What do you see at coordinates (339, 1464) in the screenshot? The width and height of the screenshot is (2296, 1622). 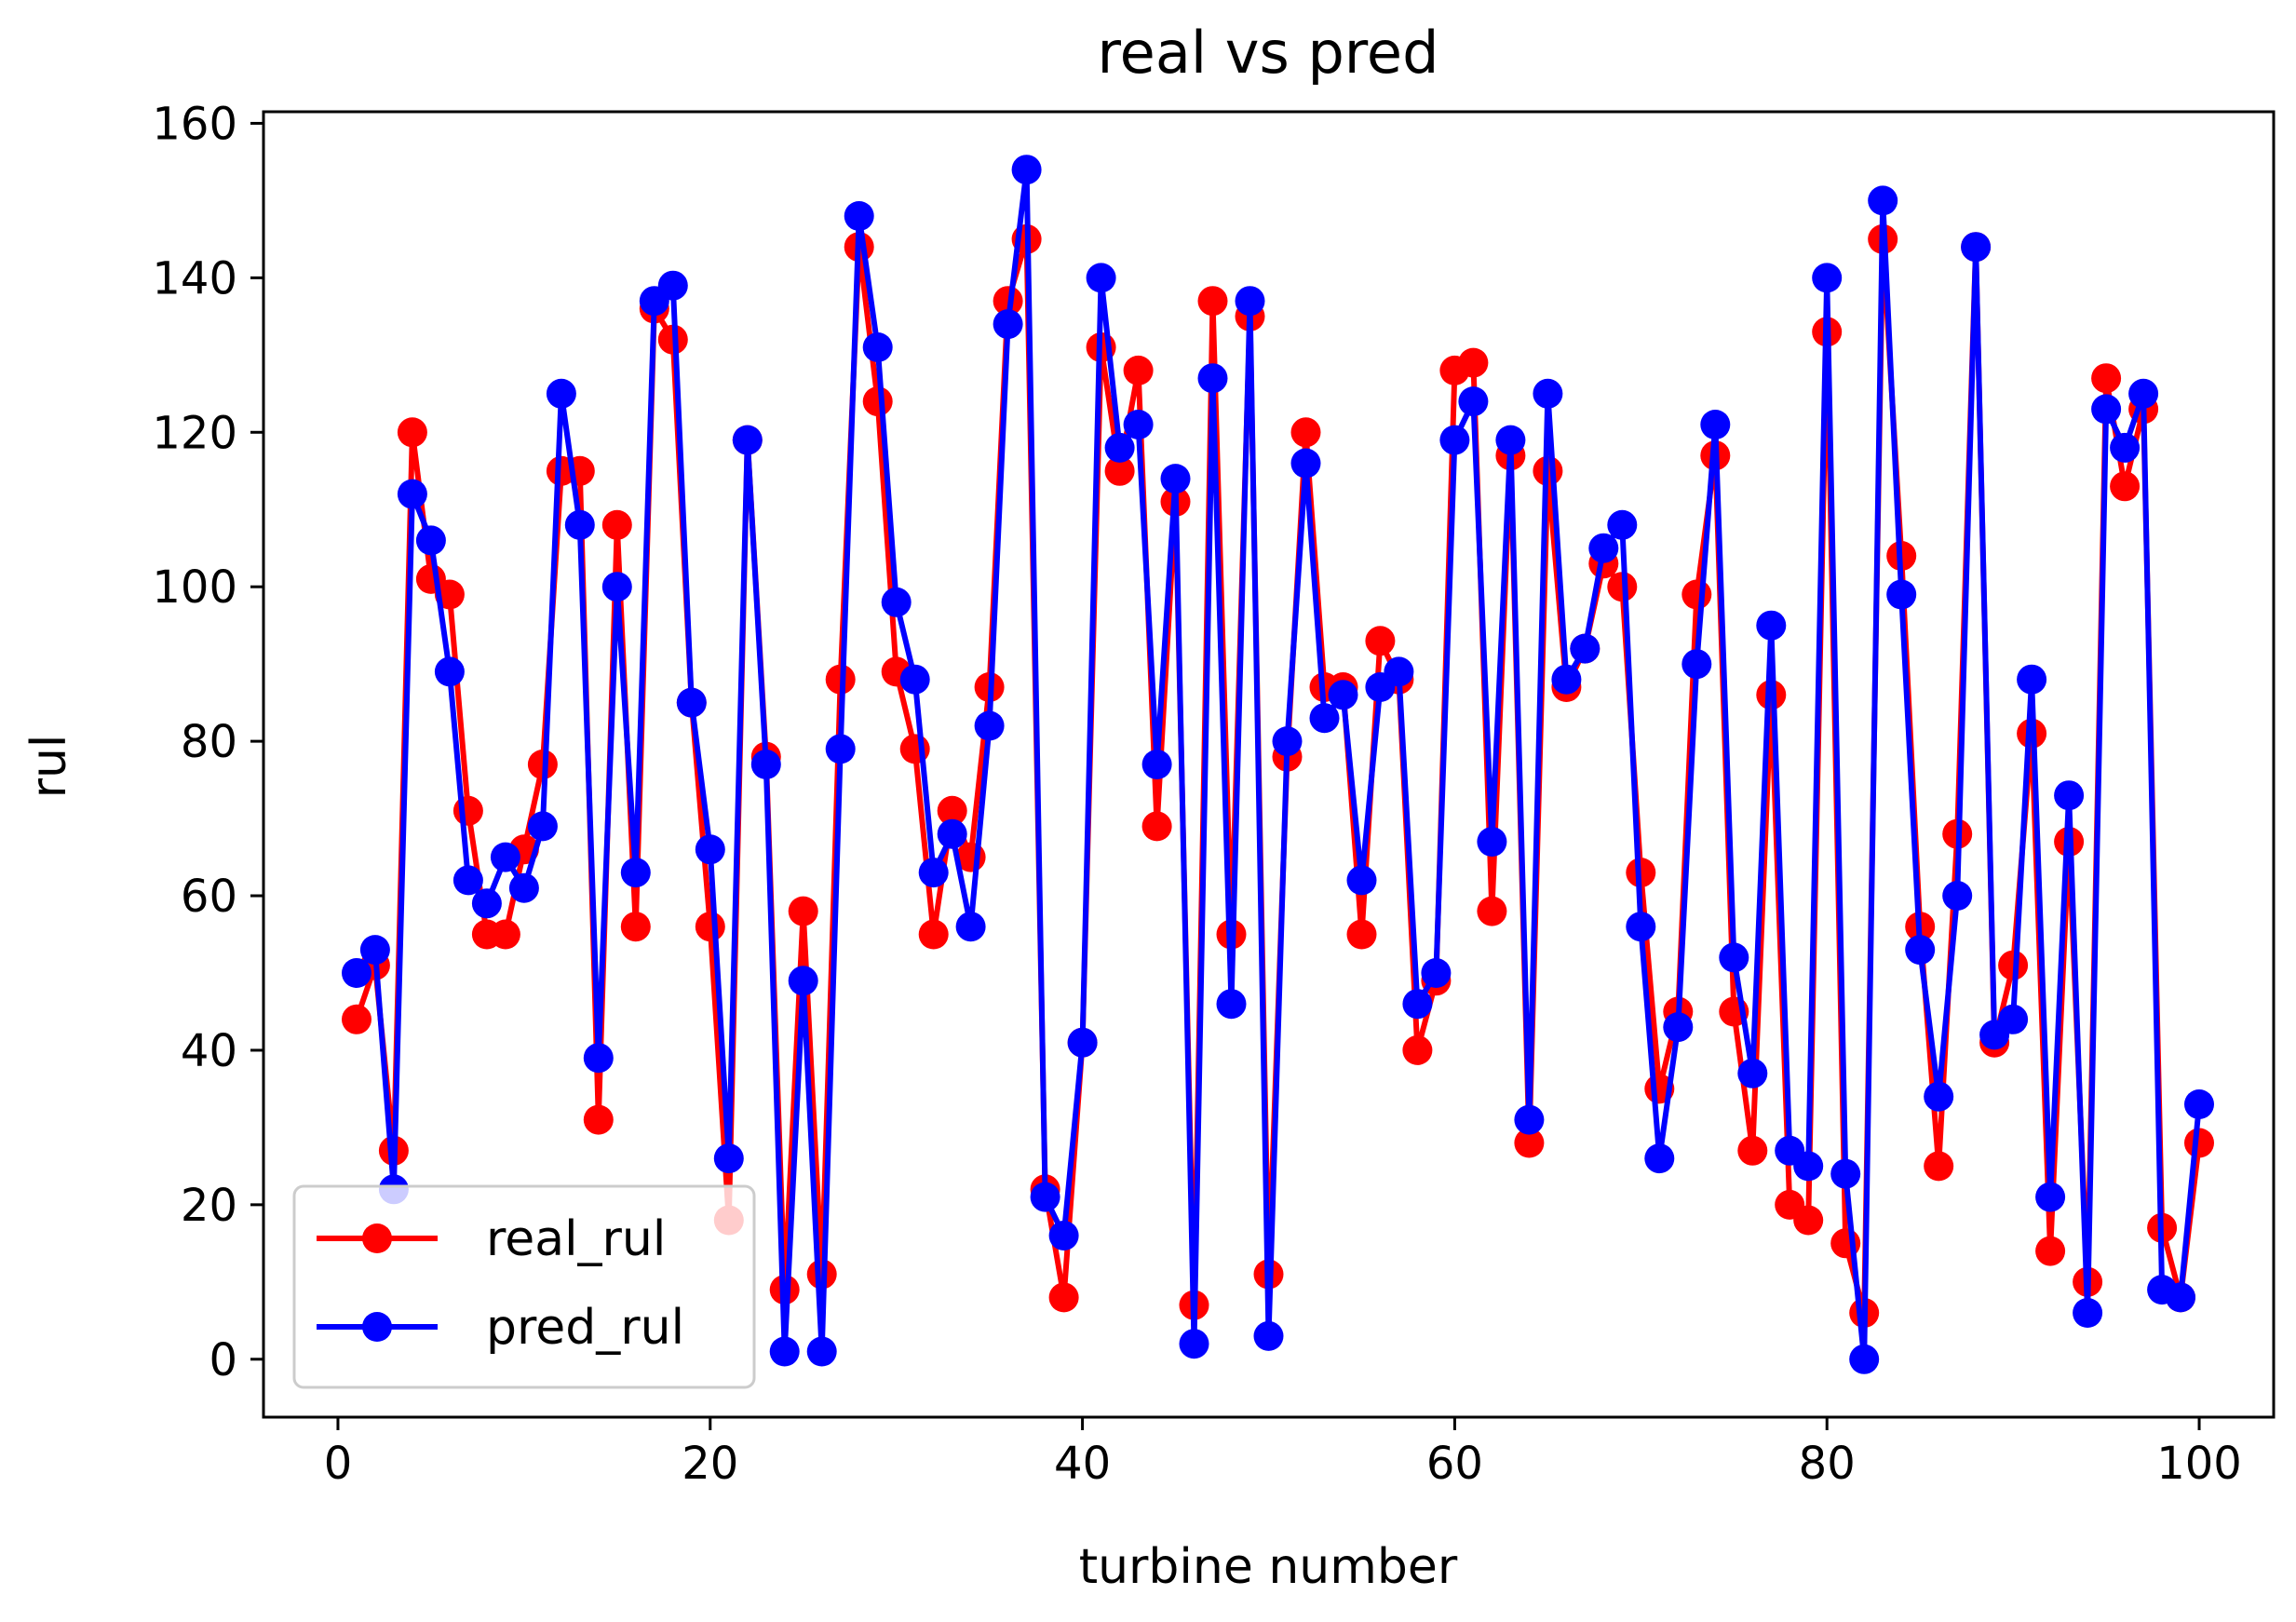 I see `x-tick-label: 0` at bounding box center [339, 1464].